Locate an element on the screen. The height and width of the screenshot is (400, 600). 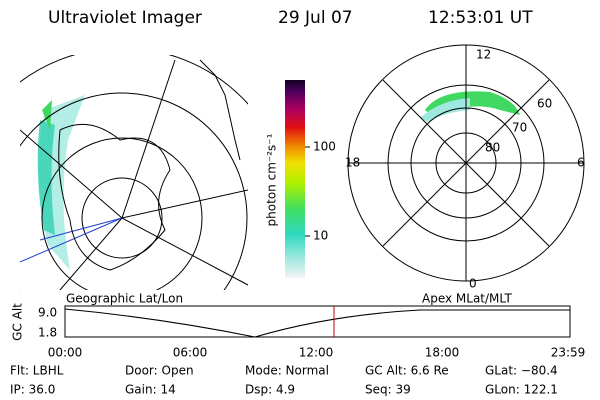
y-label: GC Alt is located at coordinates (18, 322).